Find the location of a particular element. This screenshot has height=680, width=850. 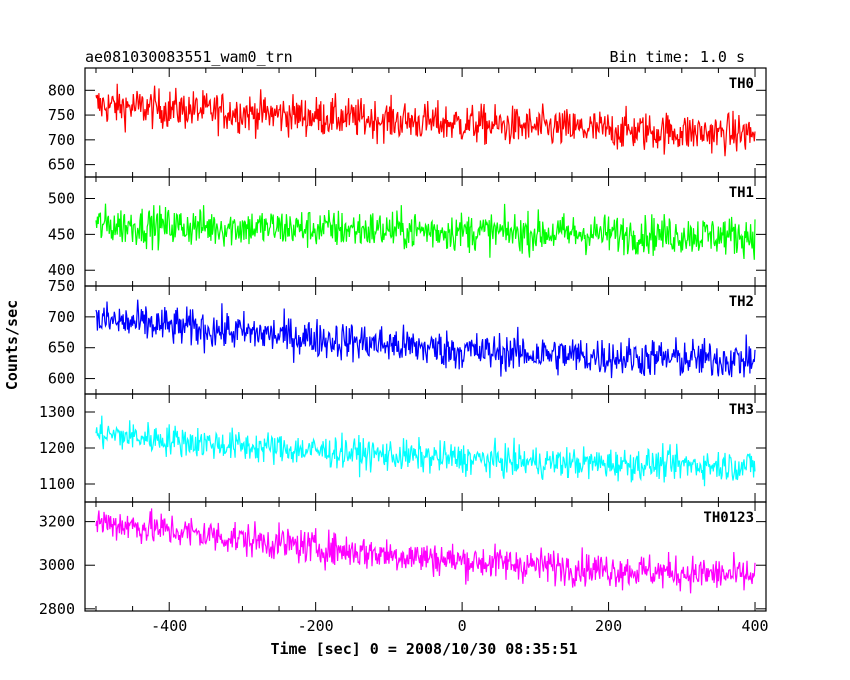

x-tick-label: -200 is located at coordinates (316, 626).